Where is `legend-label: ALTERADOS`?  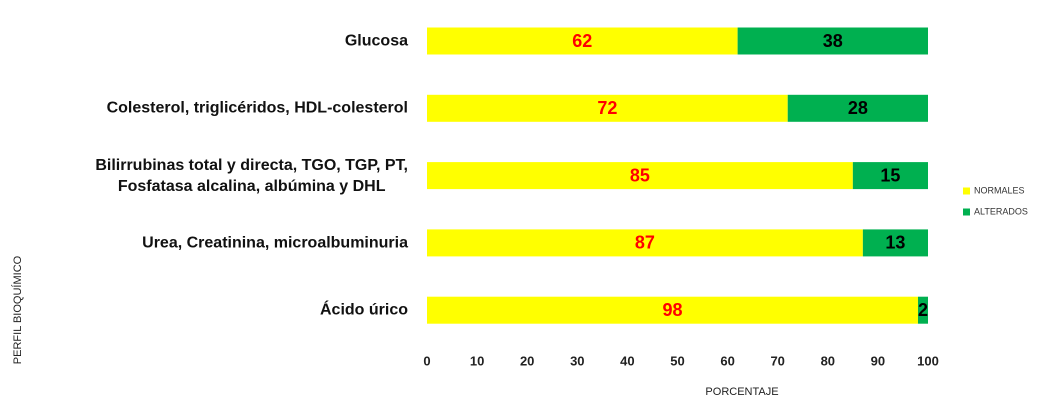
legend-label: ALTERADOS is located at coordinates (1001, 211).